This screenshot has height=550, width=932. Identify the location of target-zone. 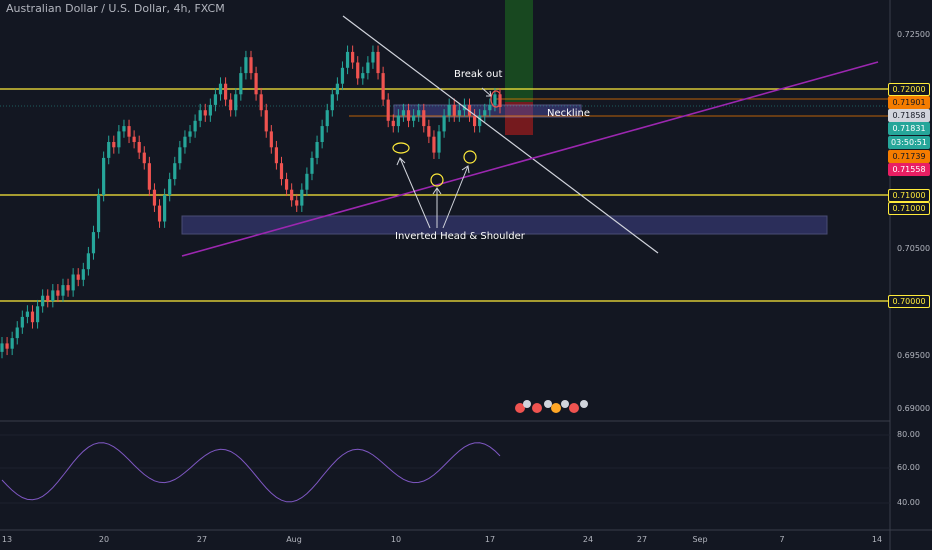
(519, 51).